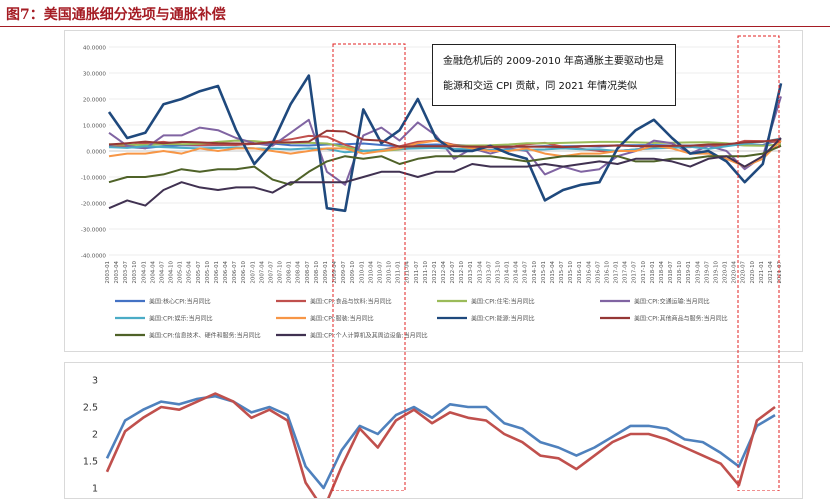 Image resolution: width=830 pixels, height=502 pixels. I want to click on x-tick-label: 2013-01, so click(471, 272).